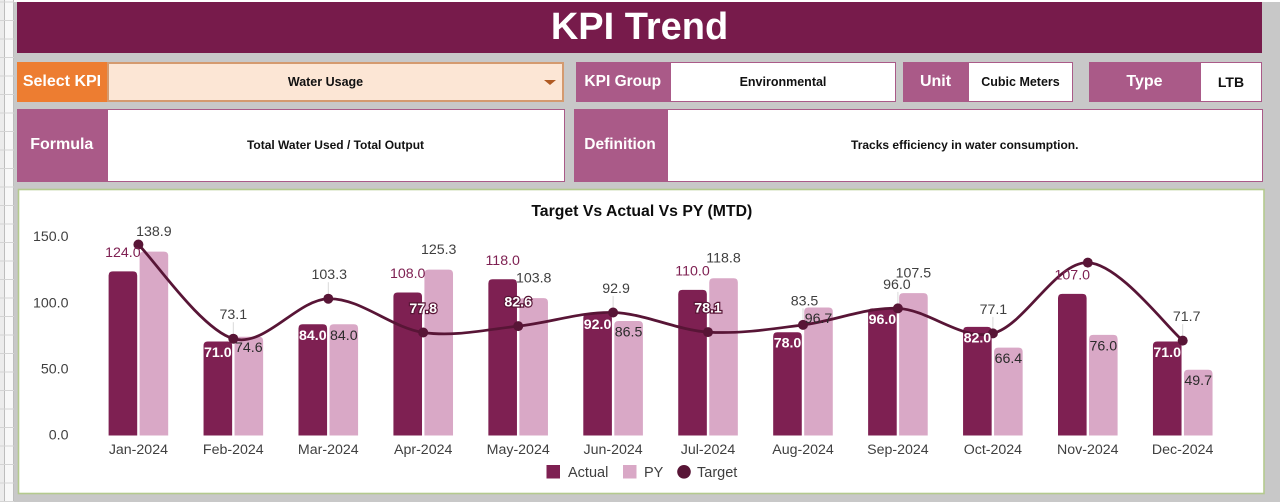 The width and height of the screenshot is (1280, 502). What do you see at coordinates (51, 303) in the screenshot?
I see `svg-text: 100.0` at bounding box center [51, 303].